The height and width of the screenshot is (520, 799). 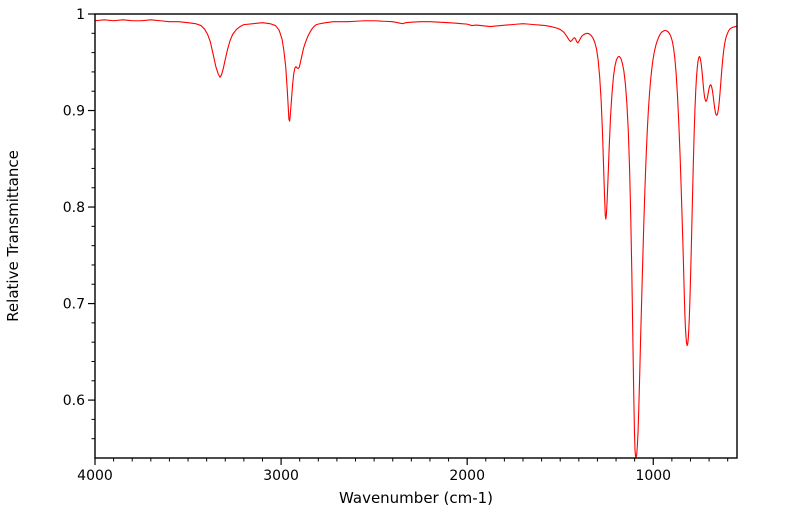 What do you see at coordinates (13, 236) in the screenshot?
I see `y-axis-title: Relative Transmittance` at bounding box center [13, 236].